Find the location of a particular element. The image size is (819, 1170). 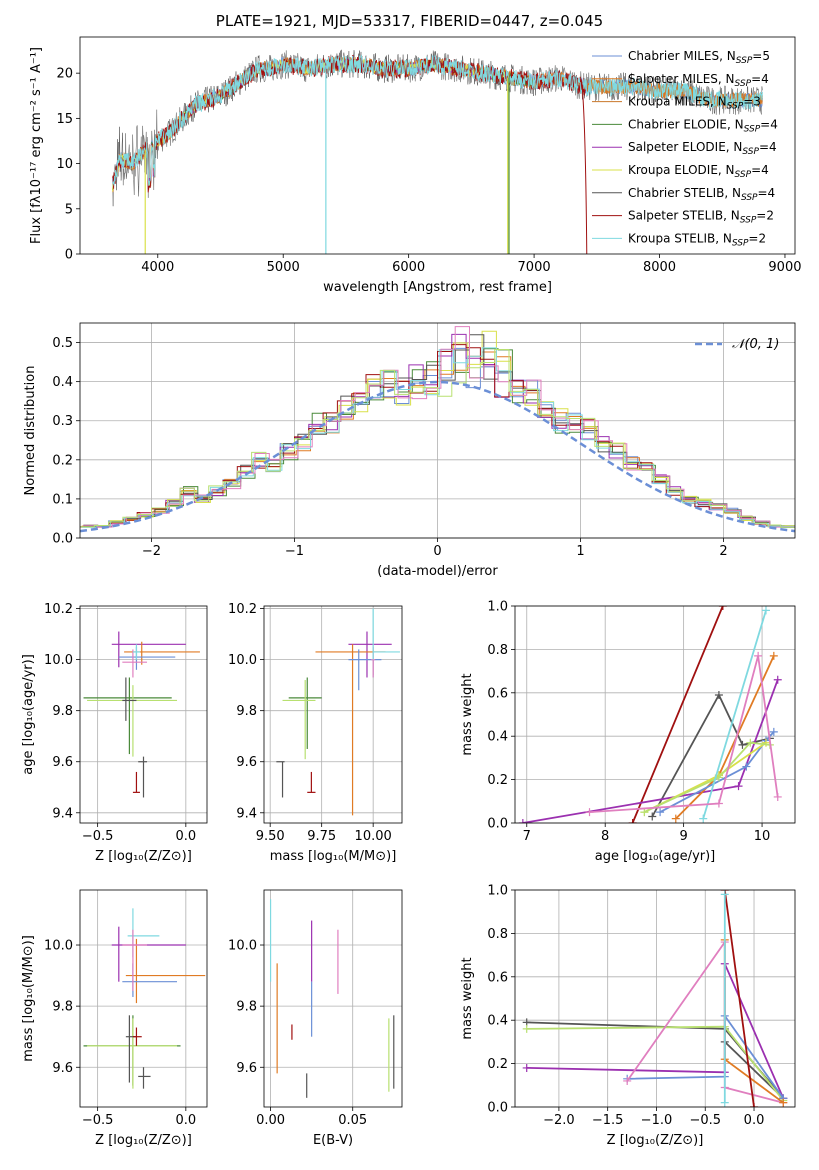

spectrum-kroupa_stelib is located at coordinates (437, 120).